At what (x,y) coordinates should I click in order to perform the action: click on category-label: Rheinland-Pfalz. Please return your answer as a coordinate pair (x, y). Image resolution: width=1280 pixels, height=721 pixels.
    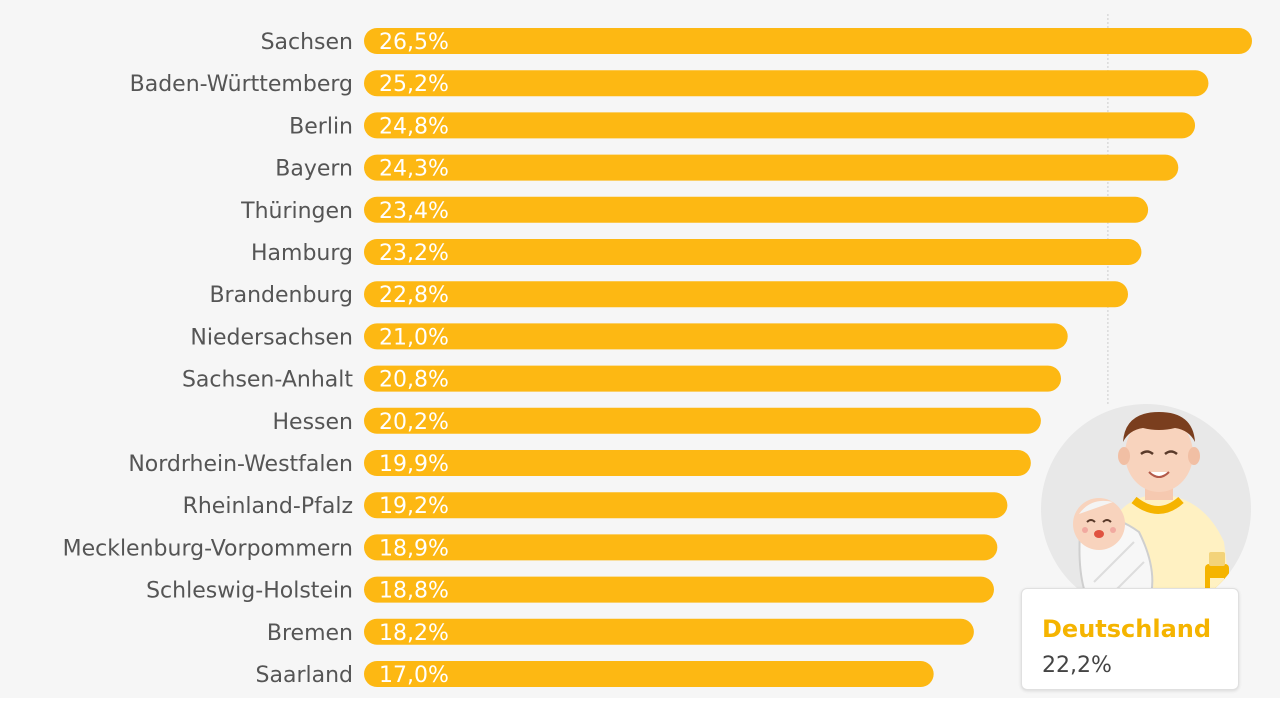
    Looking at the image, I should click on (268, 506).